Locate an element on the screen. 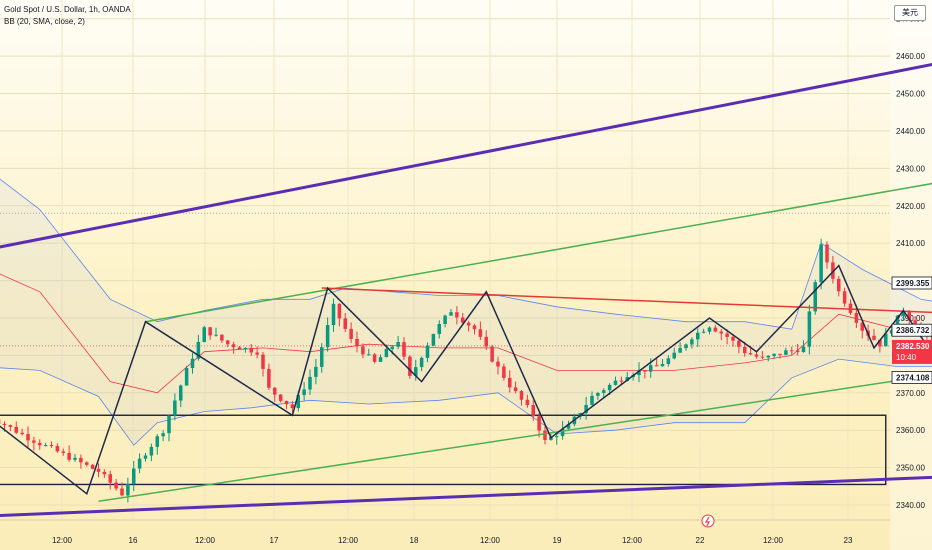 The image size is (932, 550). x-tick-label: 18 is located at coordinates (414, 540).